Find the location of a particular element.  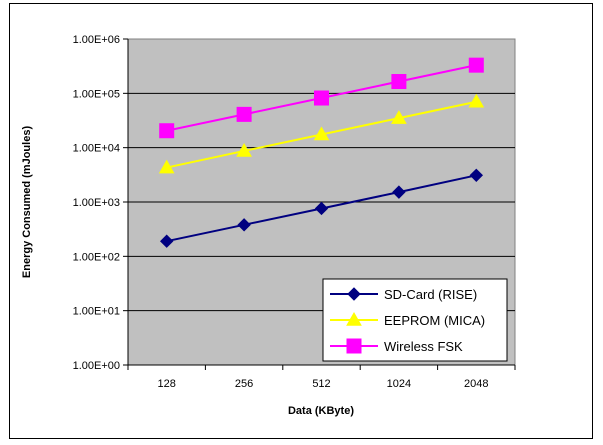

x-tick-label: 256 is located at coordinates (244, 384).